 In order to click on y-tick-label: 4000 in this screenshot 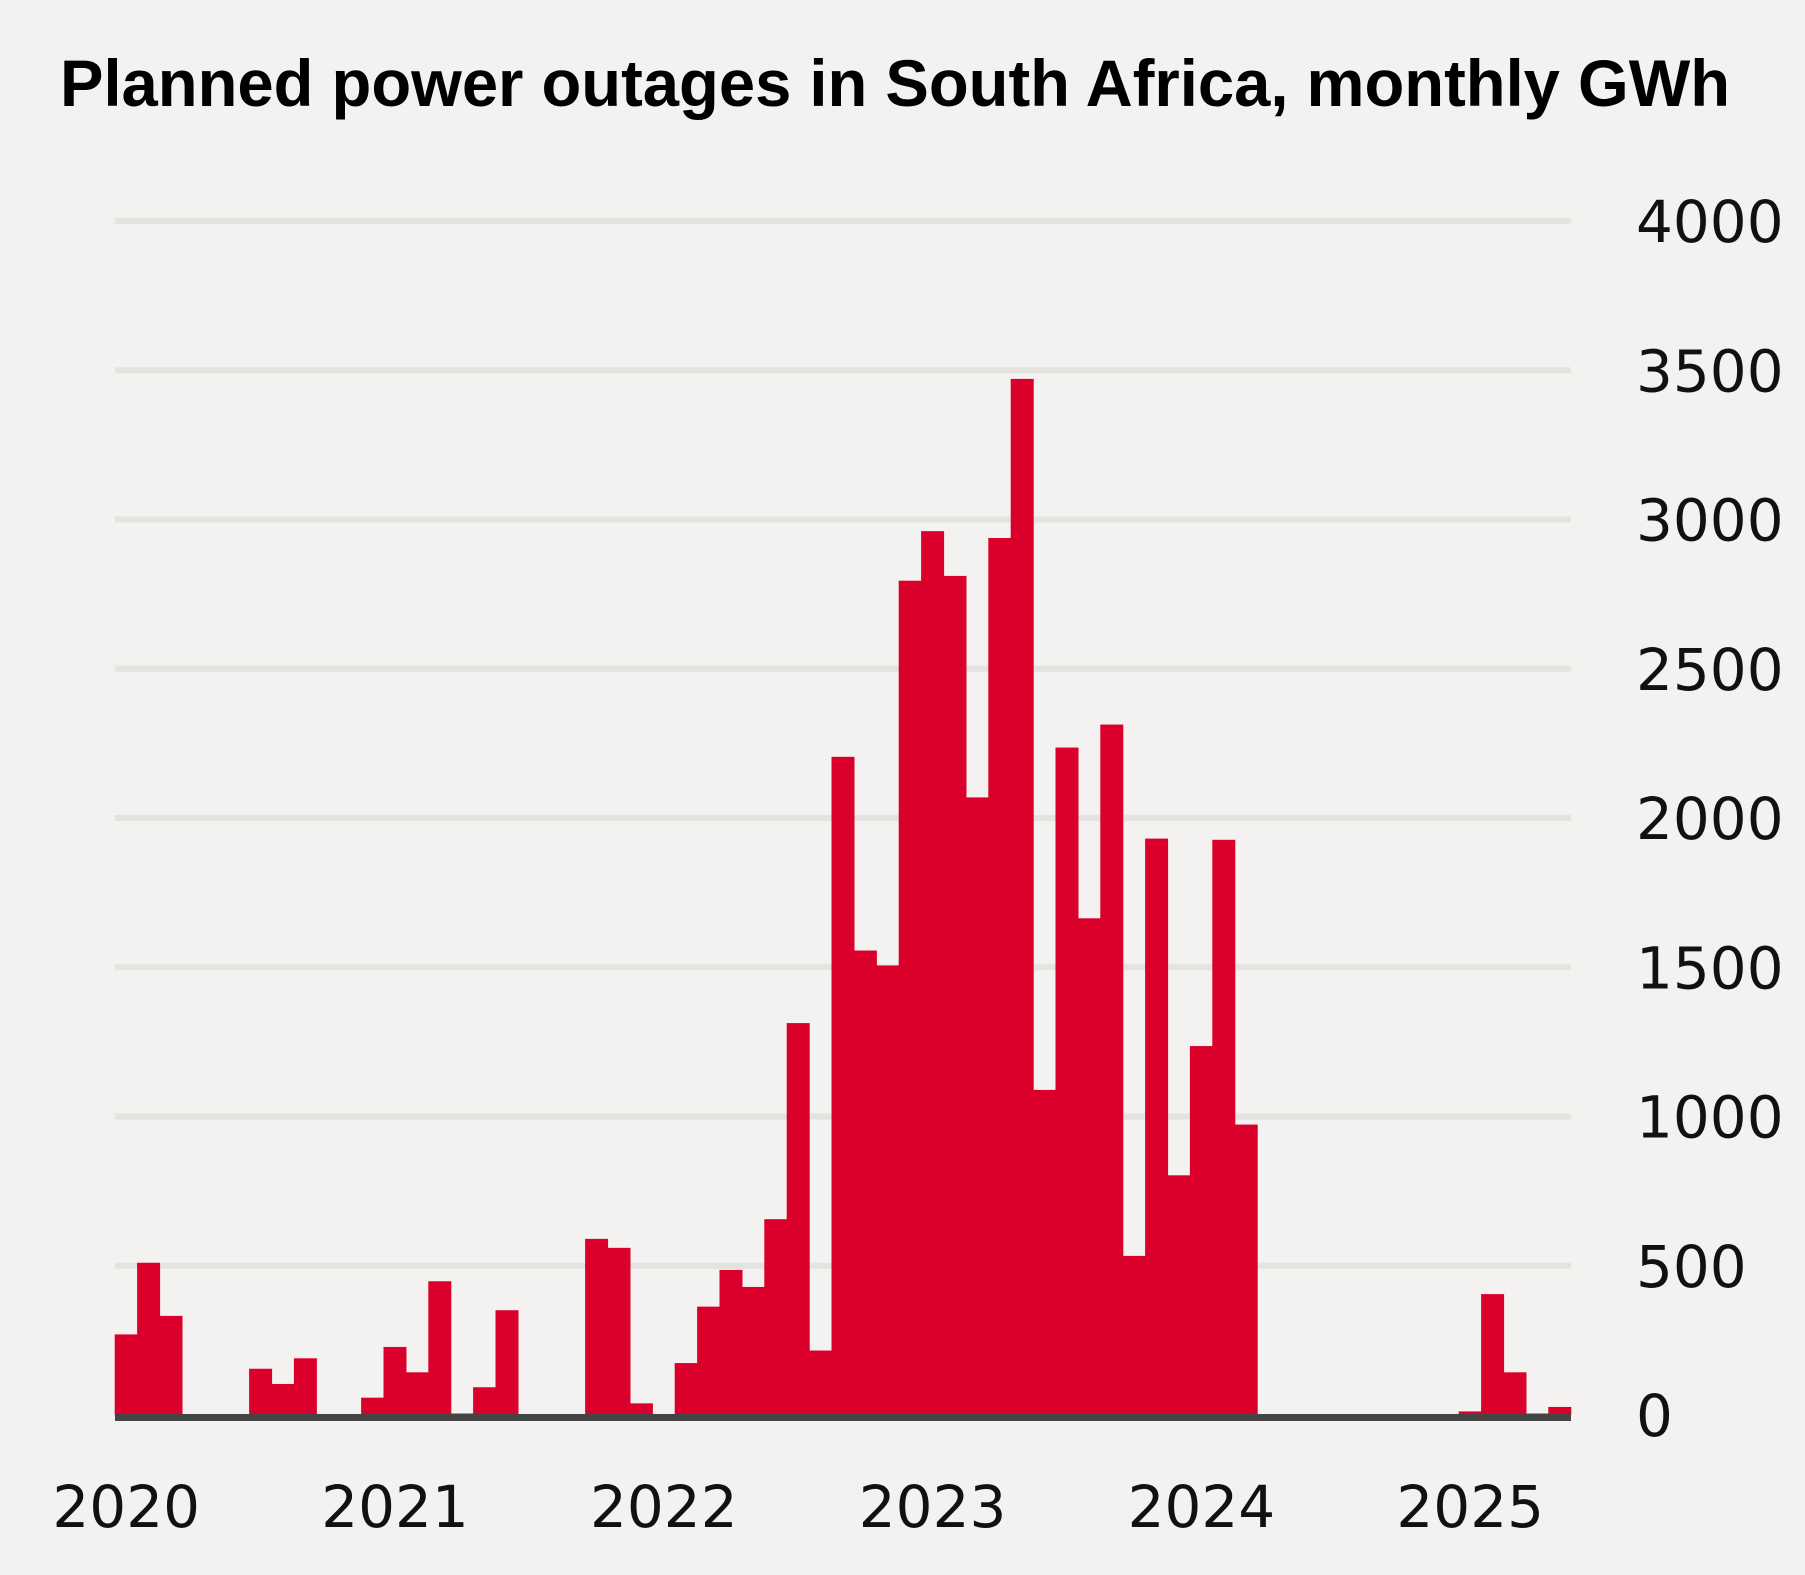, I will do `click(1710, 222)`.